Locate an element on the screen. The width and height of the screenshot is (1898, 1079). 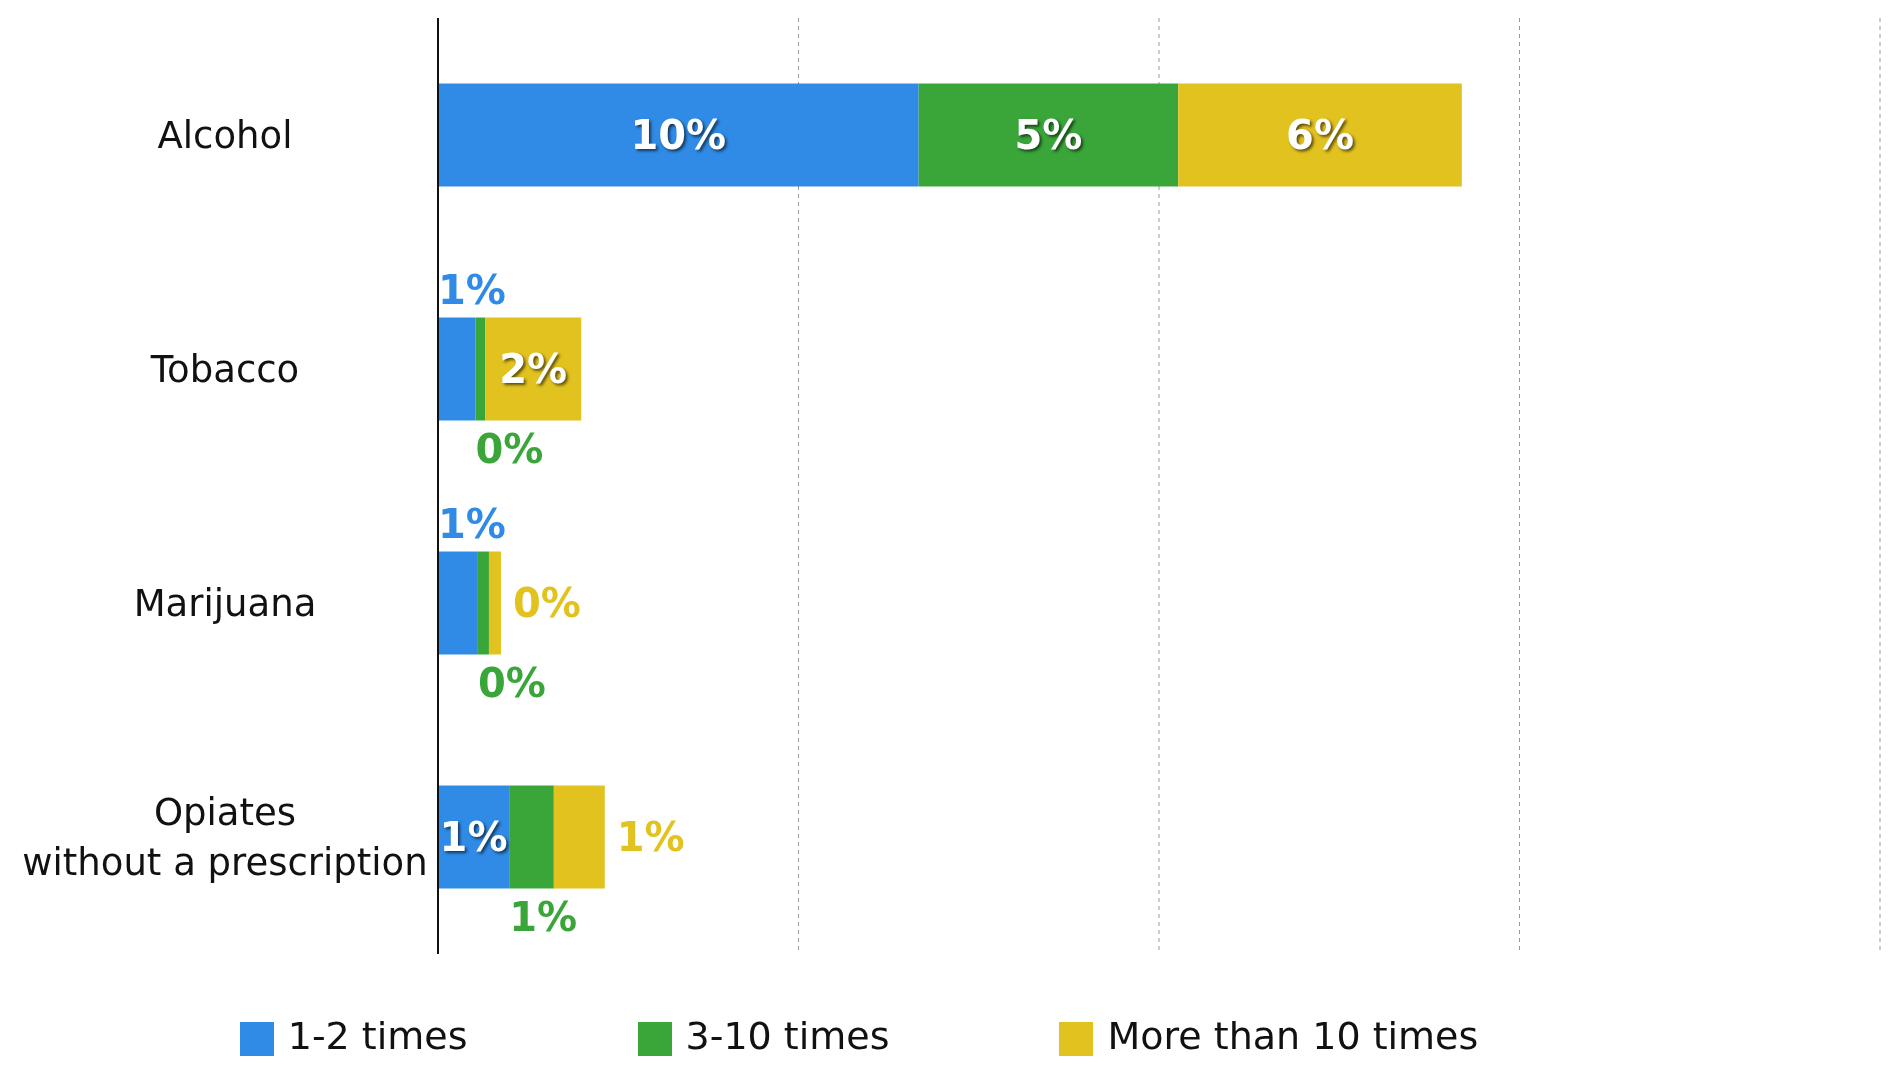
legend-label: 3-10 times is located at coordinates (787, 1036).